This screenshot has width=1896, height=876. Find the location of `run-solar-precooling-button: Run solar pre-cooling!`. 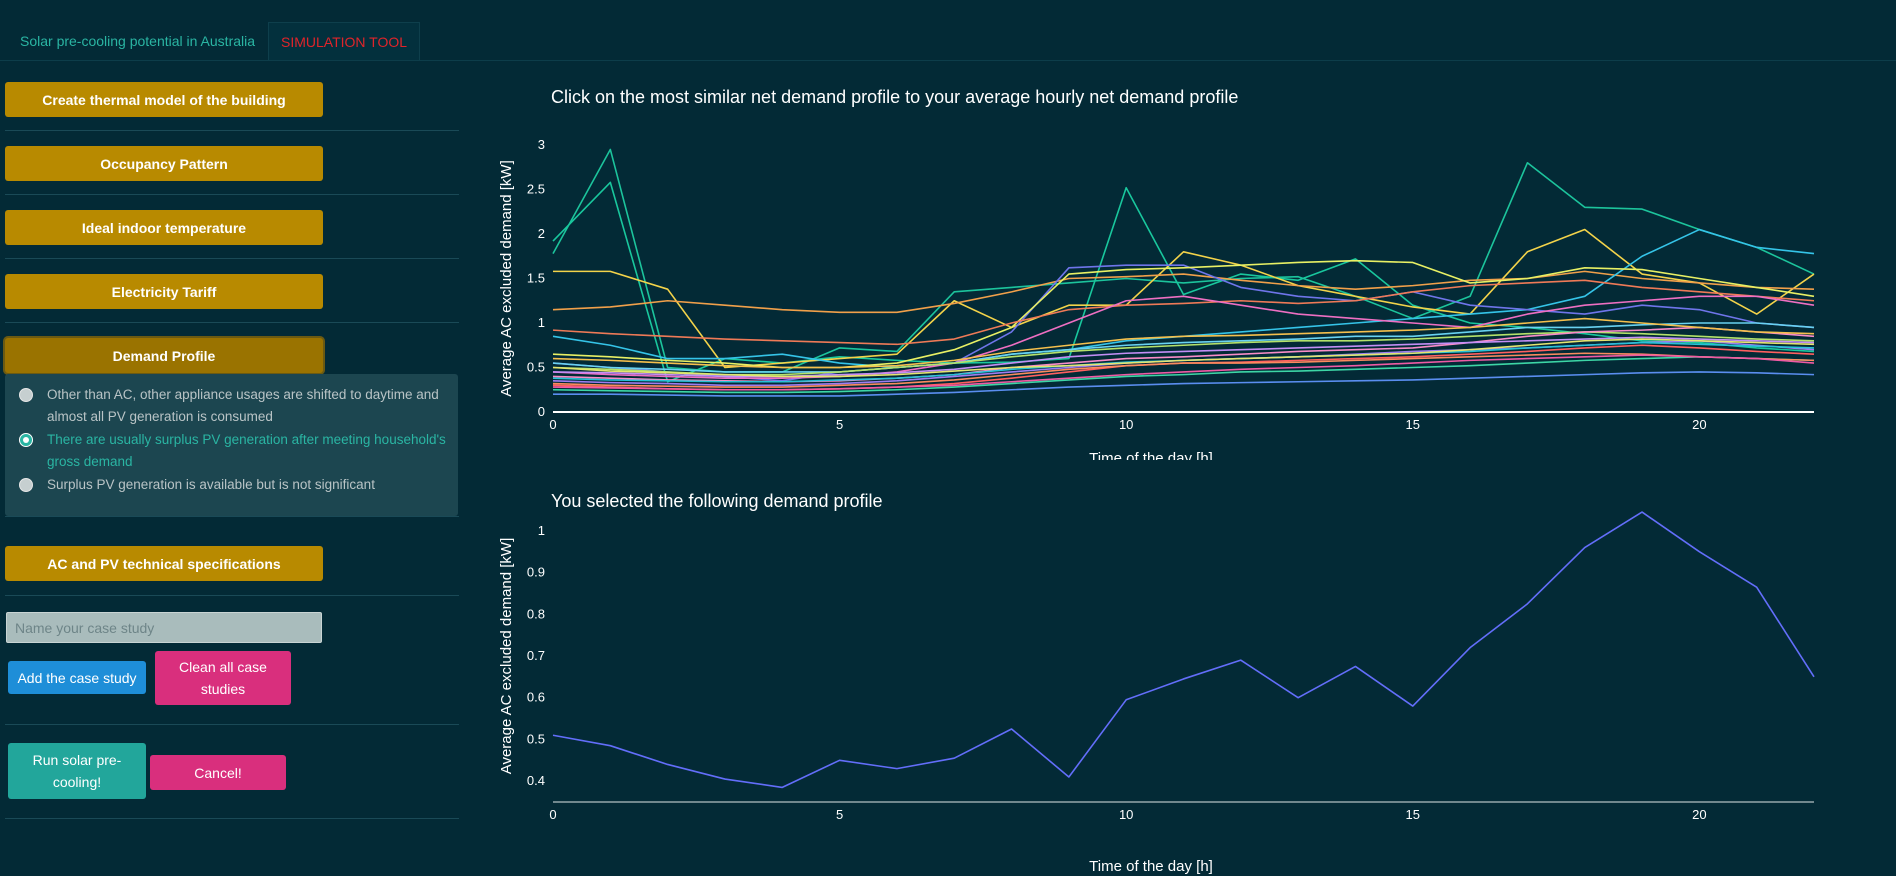

run-solar-precooling-button: Run solar pre-cooling! is located at coordinates (77, 771).